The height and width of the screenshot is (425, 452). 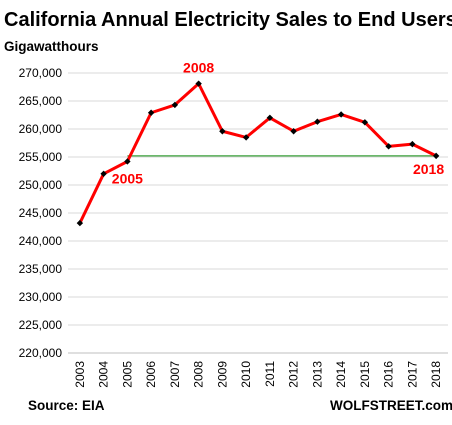 What do you see at coordinates (389, 374) in the screenshot?
I see `x-tick-label: 2016` at bounding box center [389, 374].